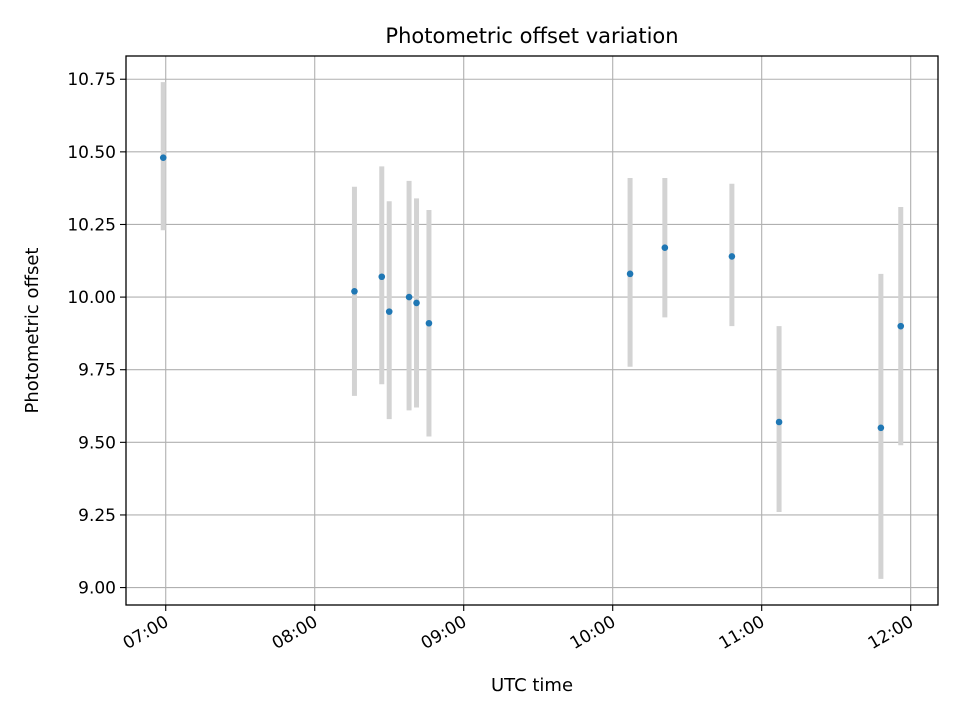 This screenshot has width=960, height=720. I want to click on x-tick-label: 11:00, so click(742, 633).